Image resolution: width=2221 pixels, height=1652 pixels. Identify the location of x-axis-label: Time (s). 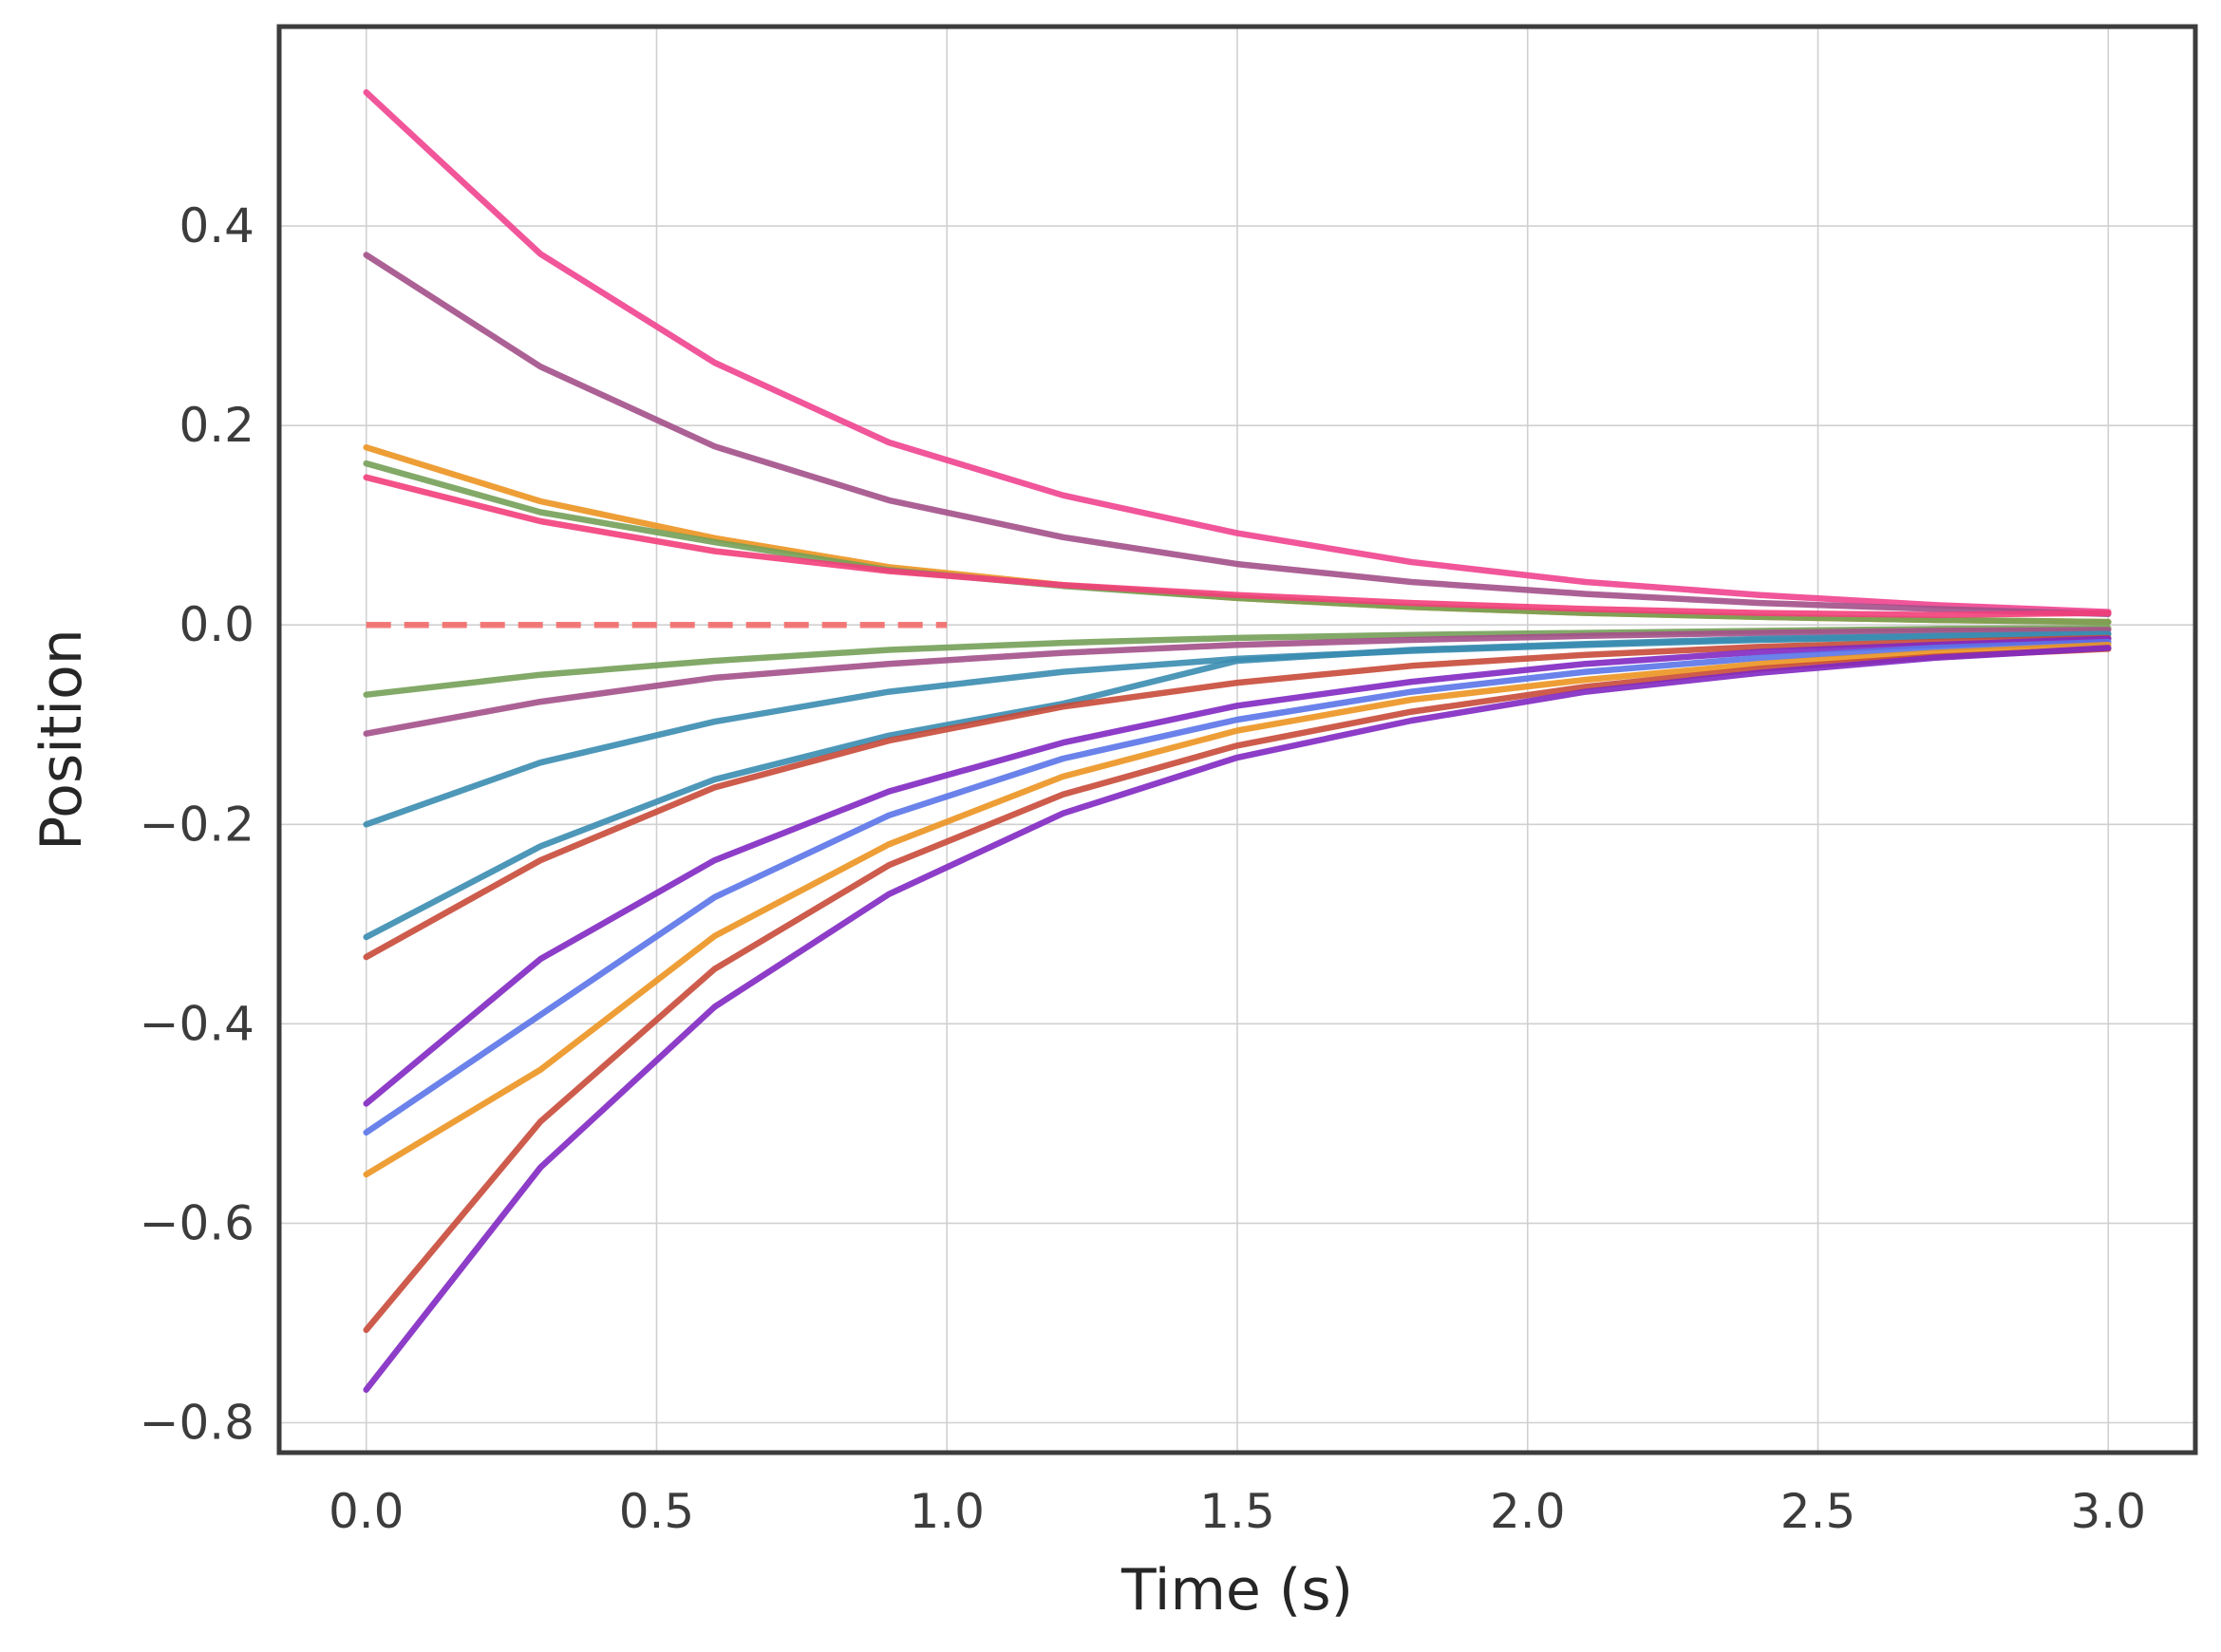
(1236, 1590).